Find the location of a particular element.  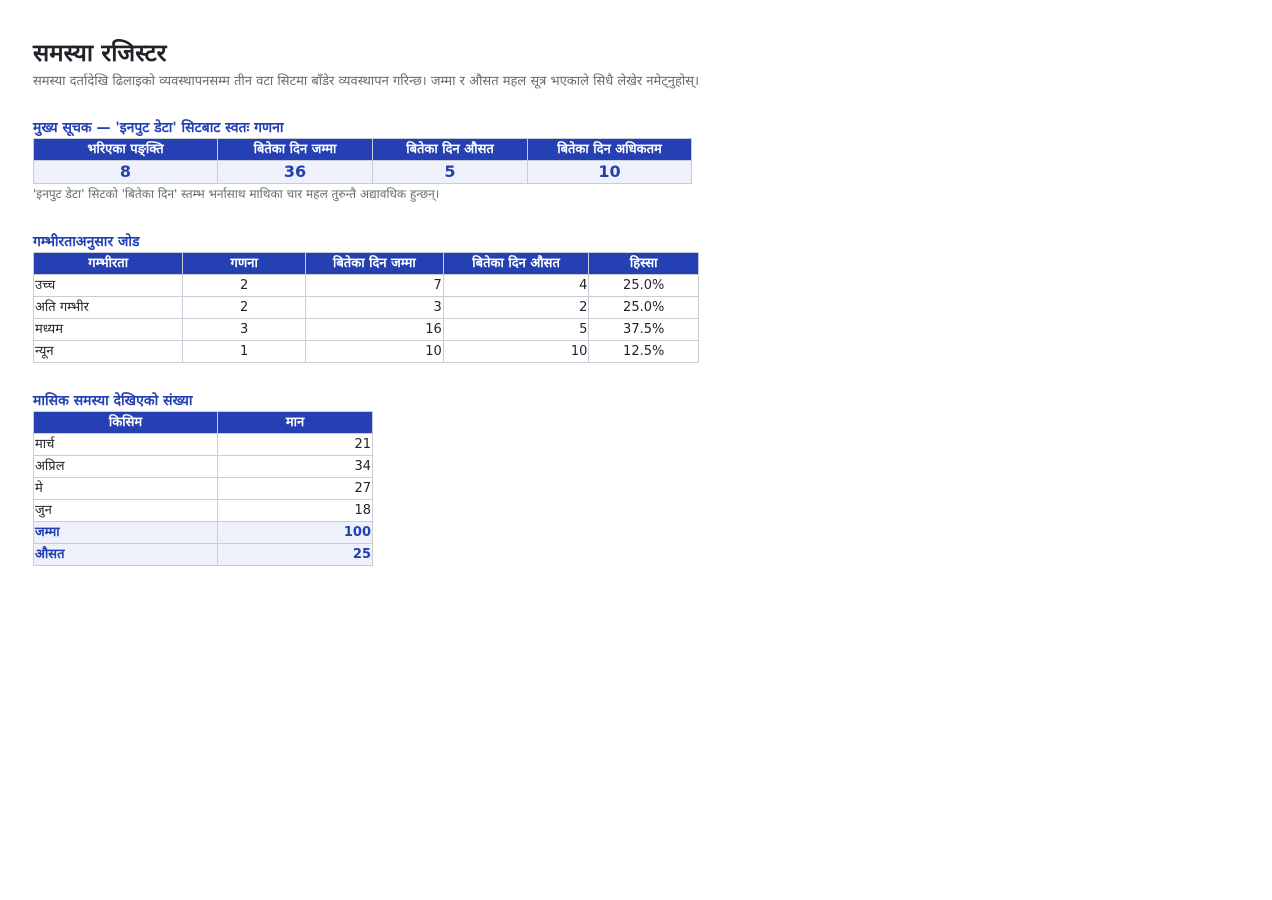

kpi-filled-rows-value: 8 is located at coordinates (125, 172).